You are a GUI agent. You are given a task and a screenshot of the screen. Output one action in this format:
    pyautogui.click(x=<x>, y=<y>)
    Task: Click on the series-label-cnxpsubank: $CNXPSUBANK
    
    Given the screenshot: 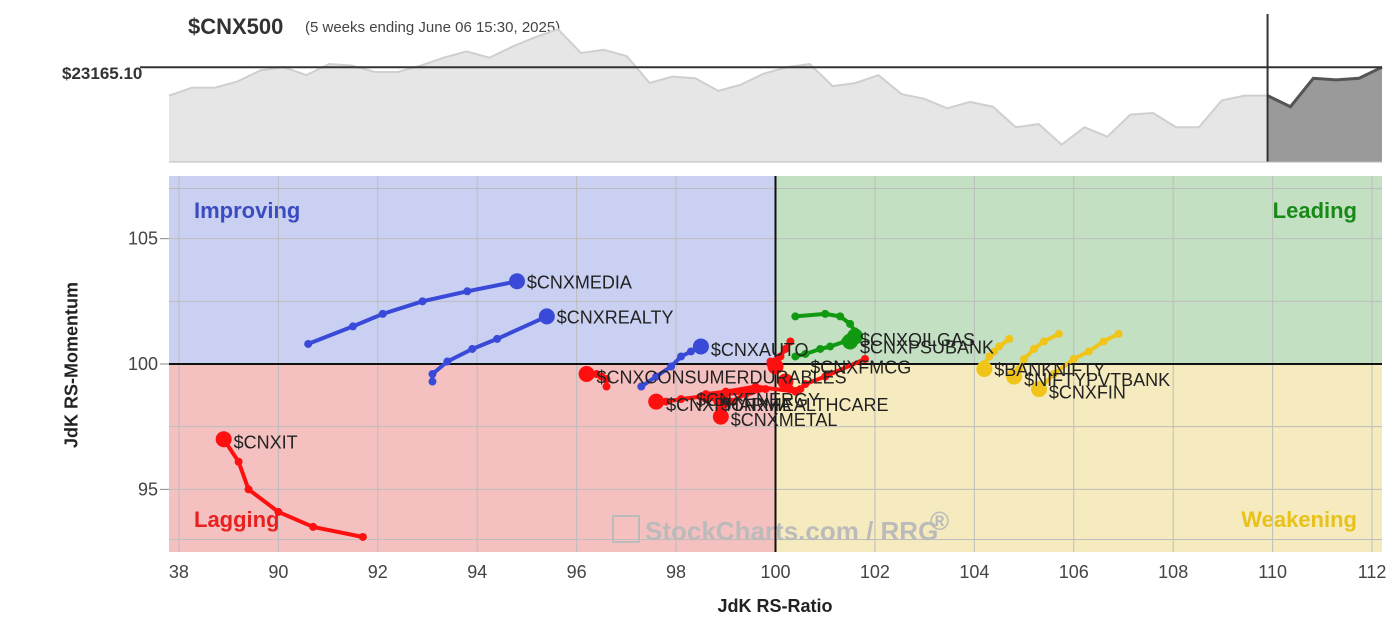 What is the action you would take?
    pyautogui.click(x=927, y=347)
    